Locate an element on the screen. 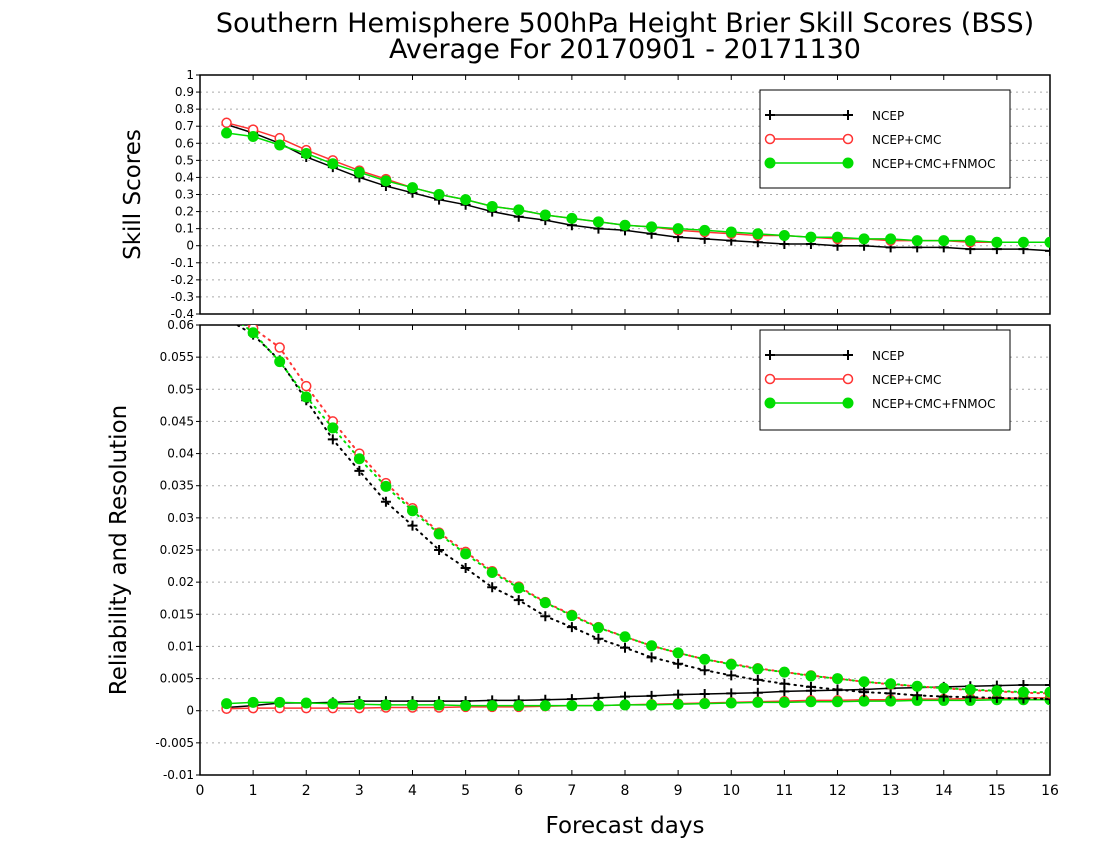 Image resolution: width=1100 pixels, height=850 pixels. y-tick-label: 0.06 is located at coordinates (180, 325).